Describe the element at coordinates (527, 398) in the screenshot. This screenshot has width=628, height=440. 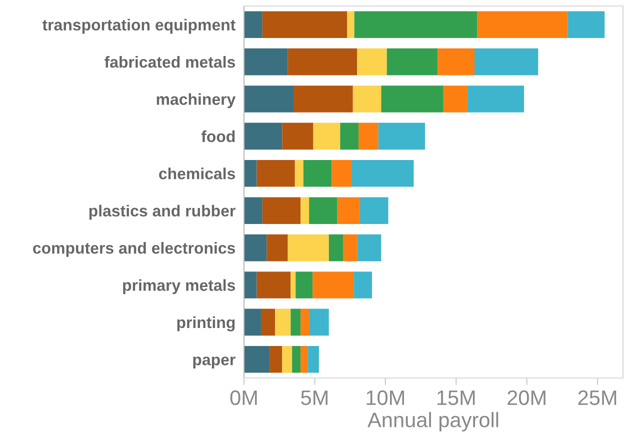
I see `x-tick-label: 20M` at that location.